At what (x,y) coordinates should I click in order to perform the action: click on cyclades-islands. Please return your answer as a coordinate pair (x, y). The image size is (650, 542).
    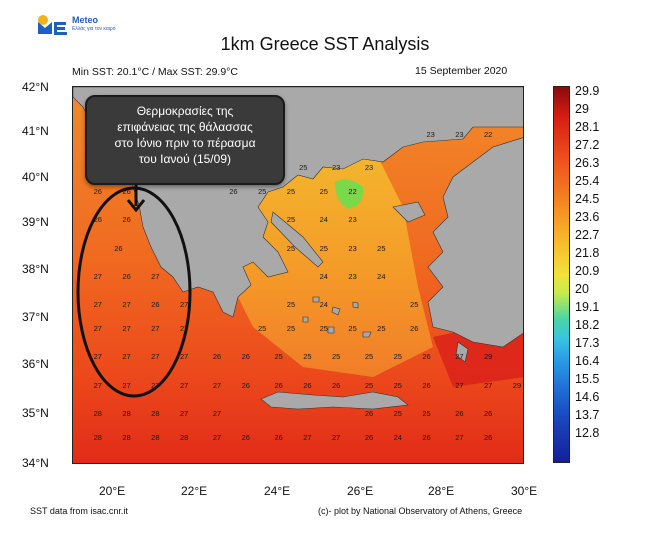
    Looking at the image, I should click on (337, 317).